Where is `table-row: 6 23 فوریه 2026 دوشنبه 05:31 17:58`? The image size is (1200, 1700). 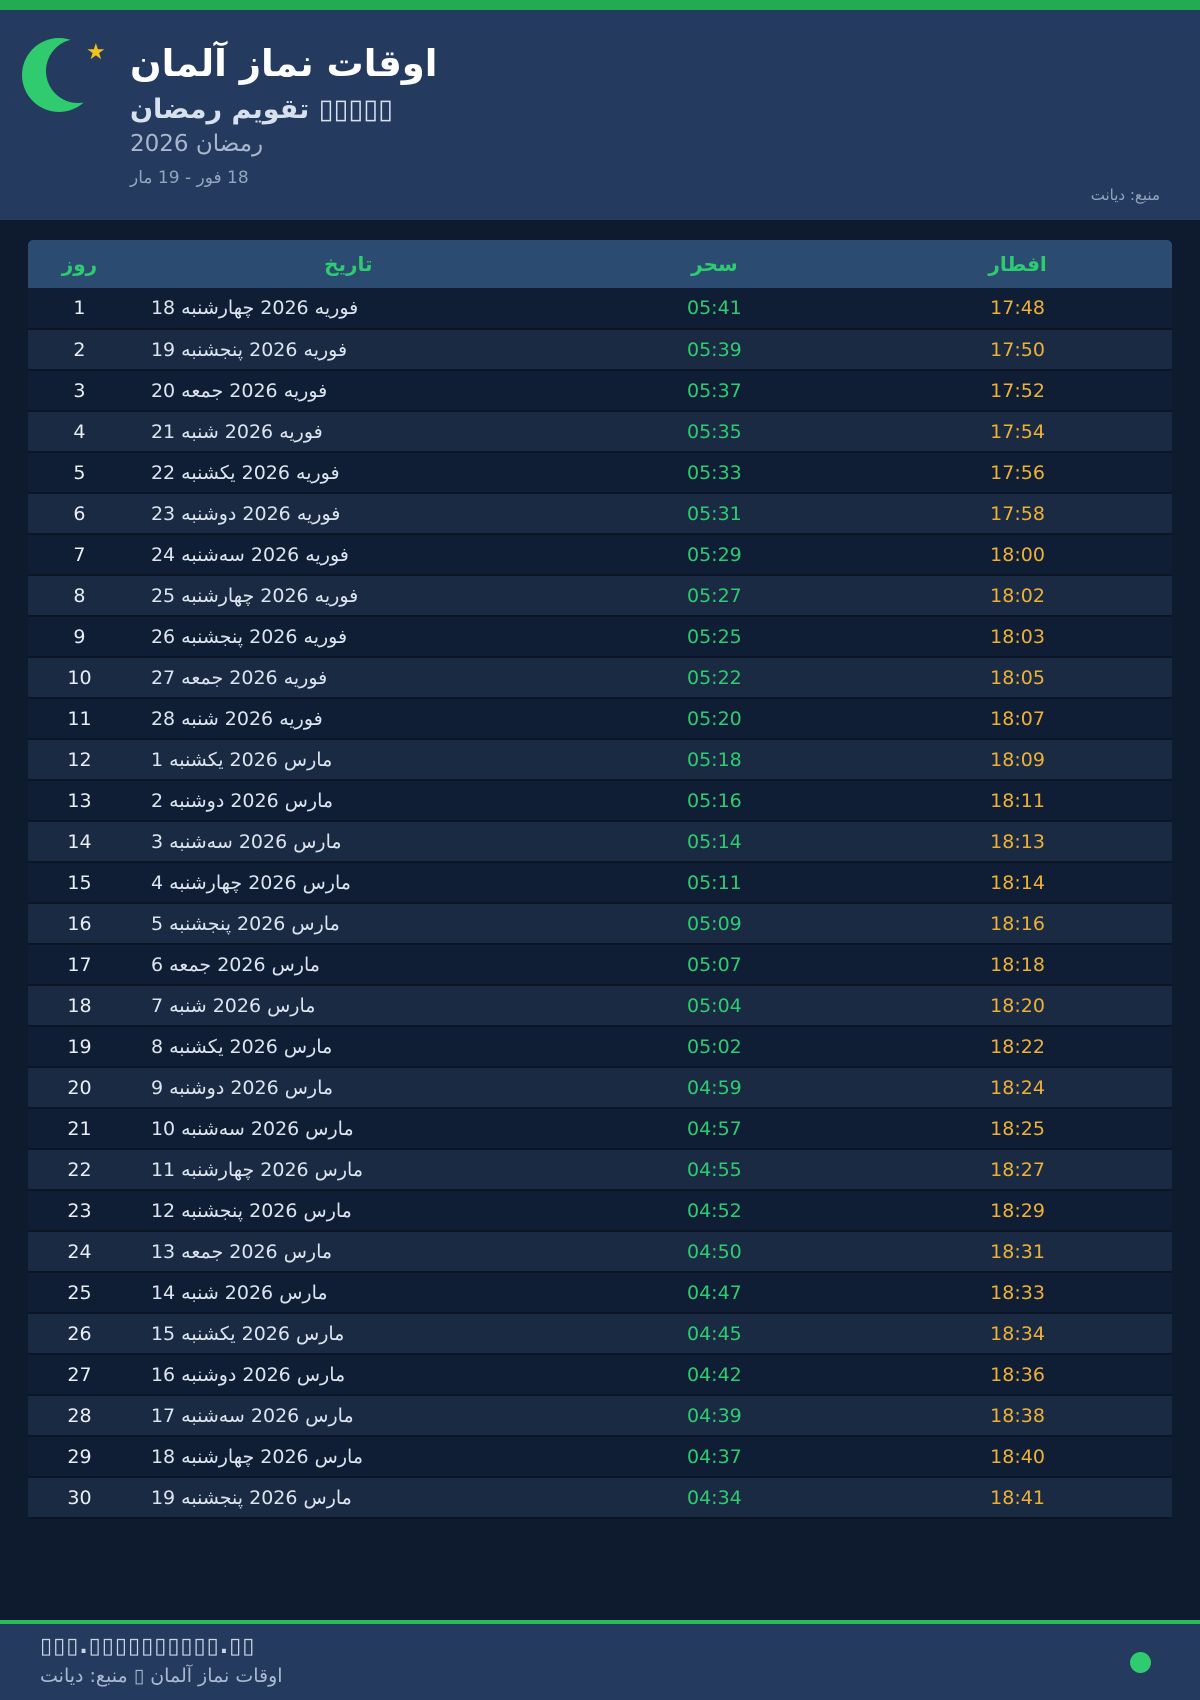 table-row: 6 23 فوریه 2026 دوشنبه 05:31 17:58 is located at coordinates (600, 514).